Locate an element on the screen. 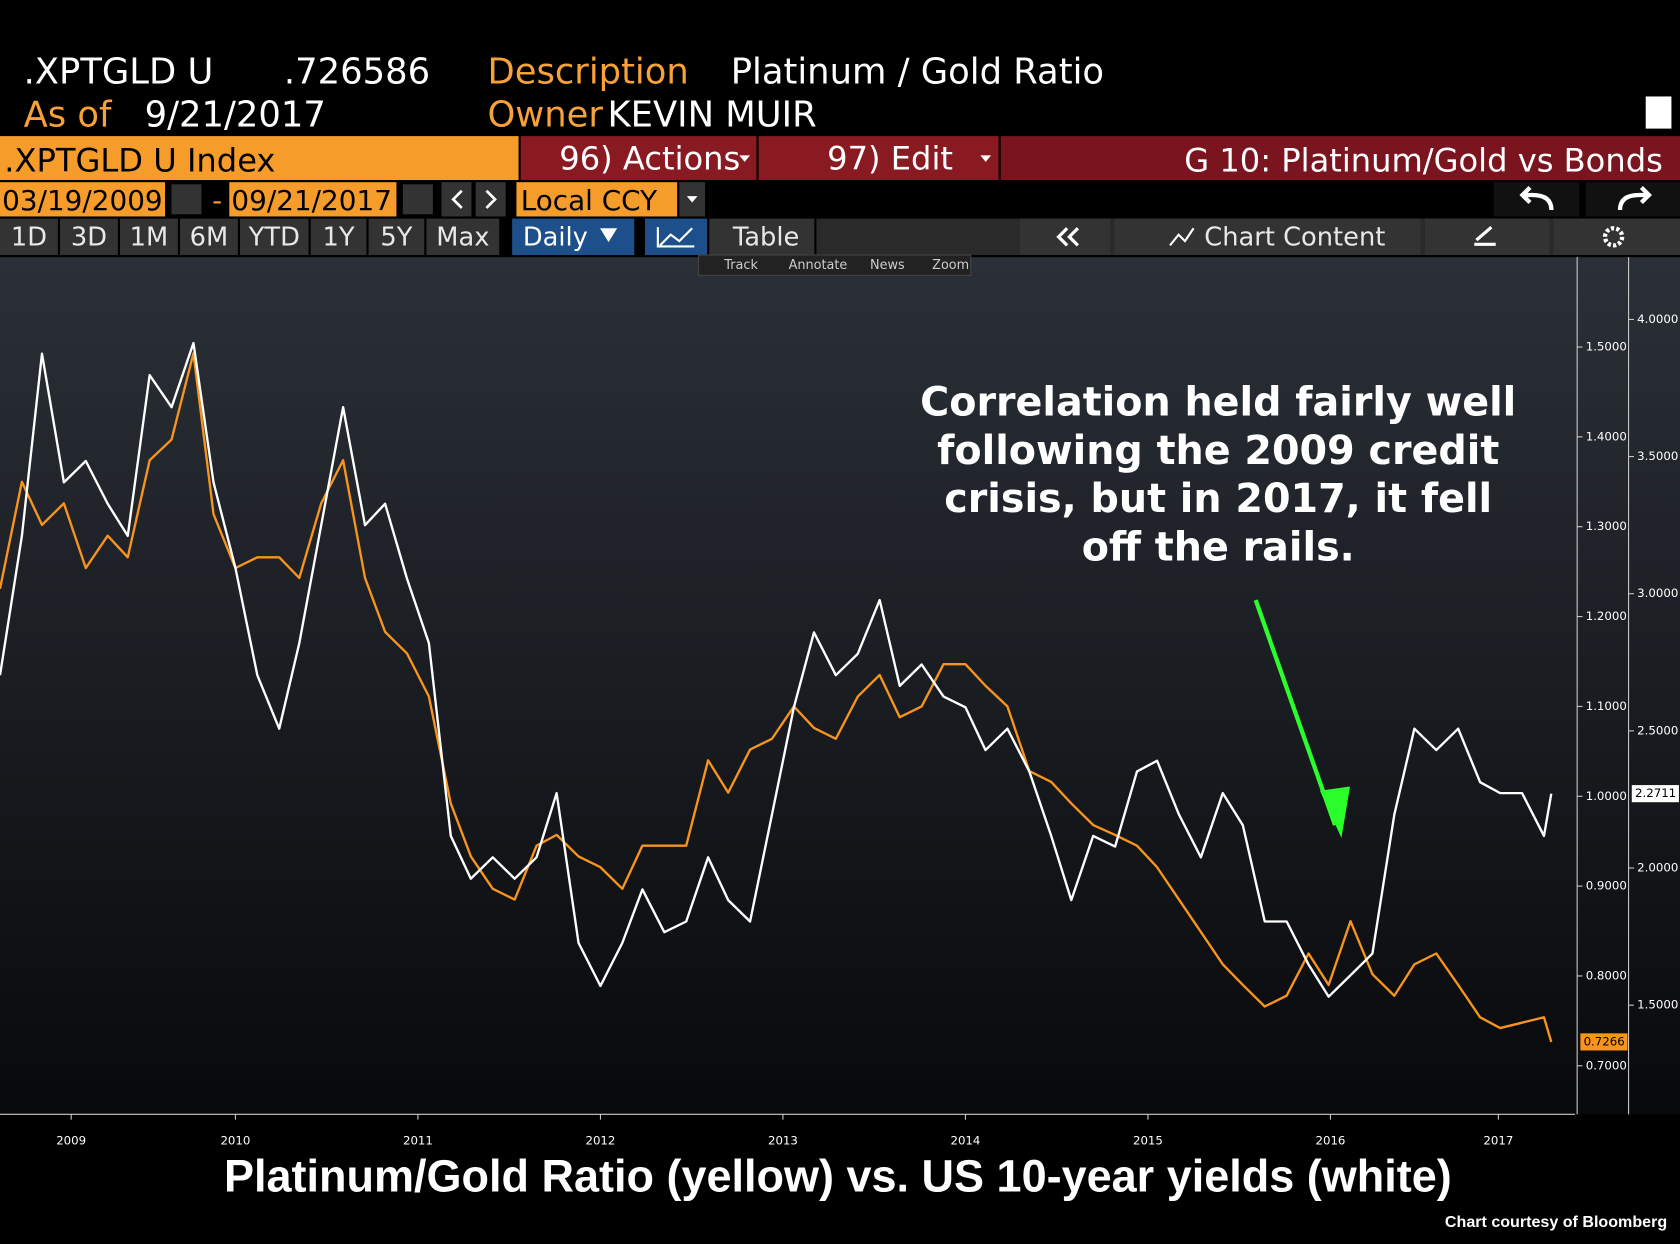  period-label: 1D is located at coordinates (29, 237).